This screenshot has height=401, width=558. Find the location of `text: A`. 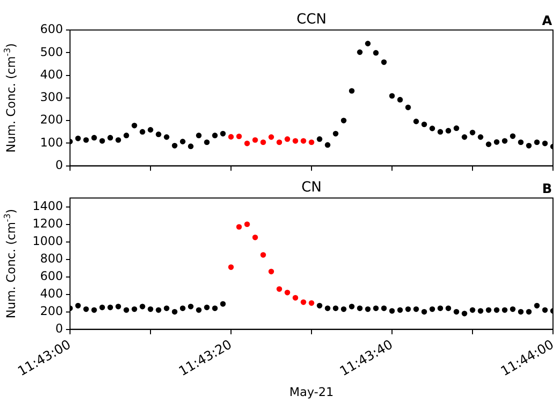

text: A is located at coordinates (547, 21).